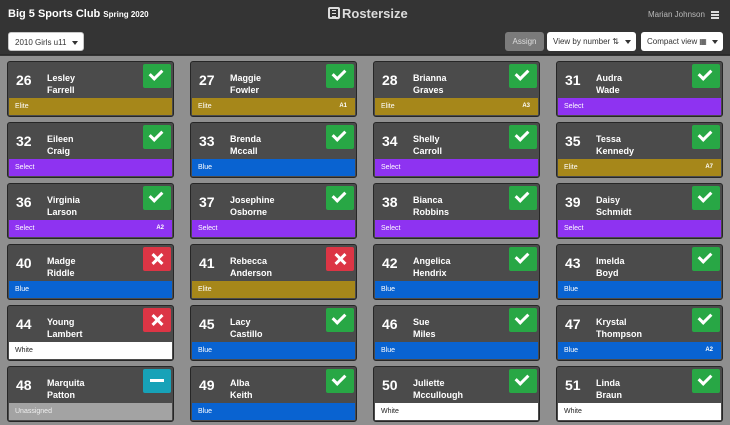 The image size is (730, 425). I want to click on player-card: 46 Sue Miles Blue, so click(456, 333).